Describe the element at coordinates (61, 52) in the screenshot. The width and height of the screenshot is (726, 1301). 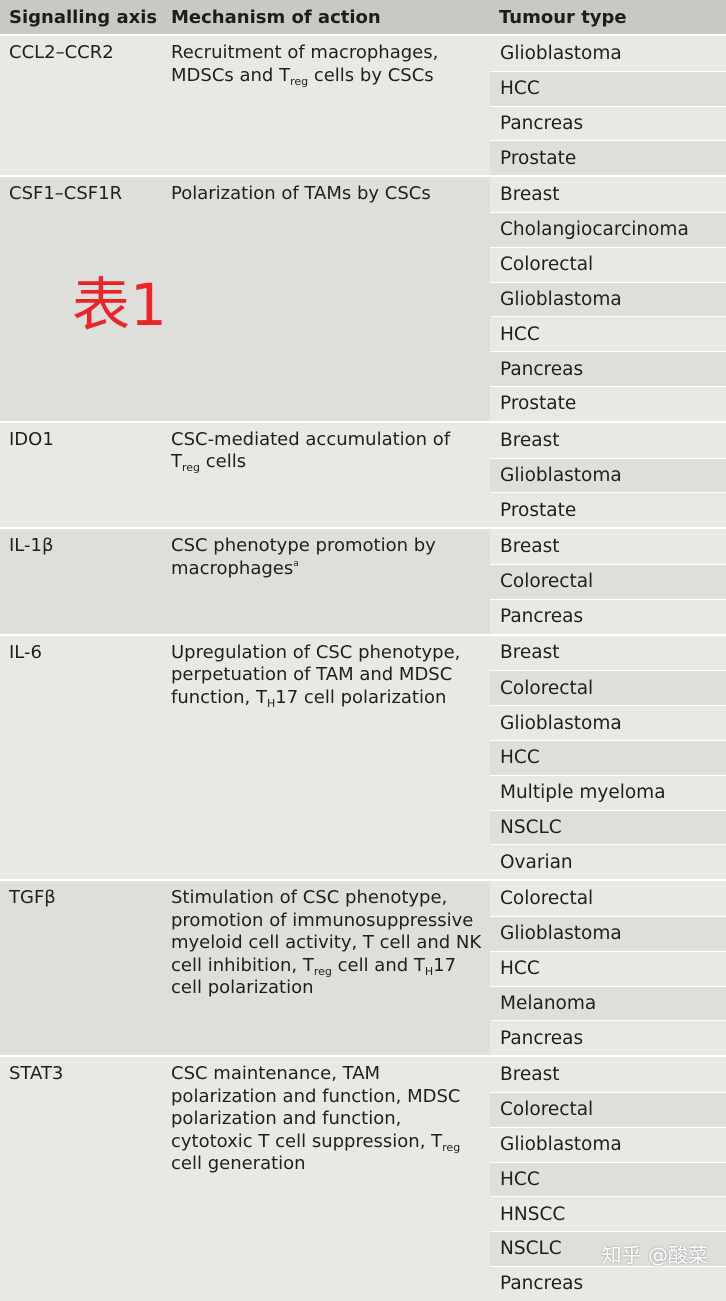
I see `signalling-axis: CCL2–CCR2` at that location.